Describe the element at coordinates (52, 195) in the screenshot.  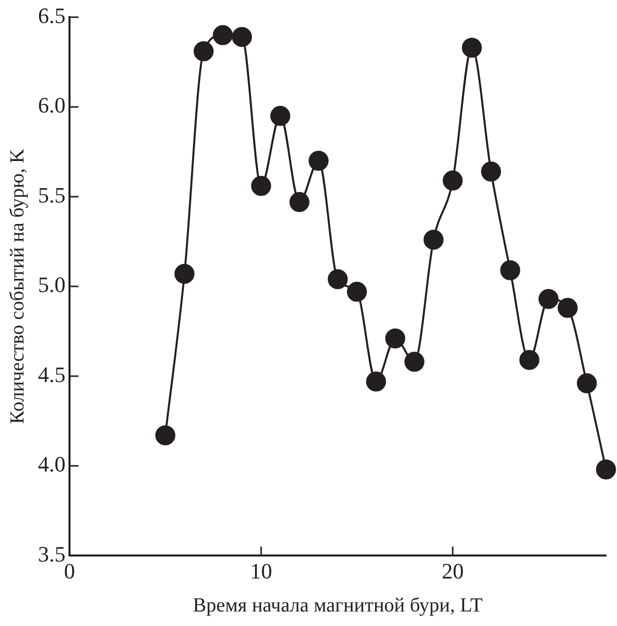
I see `y-tick-label: 5.5` at that location.